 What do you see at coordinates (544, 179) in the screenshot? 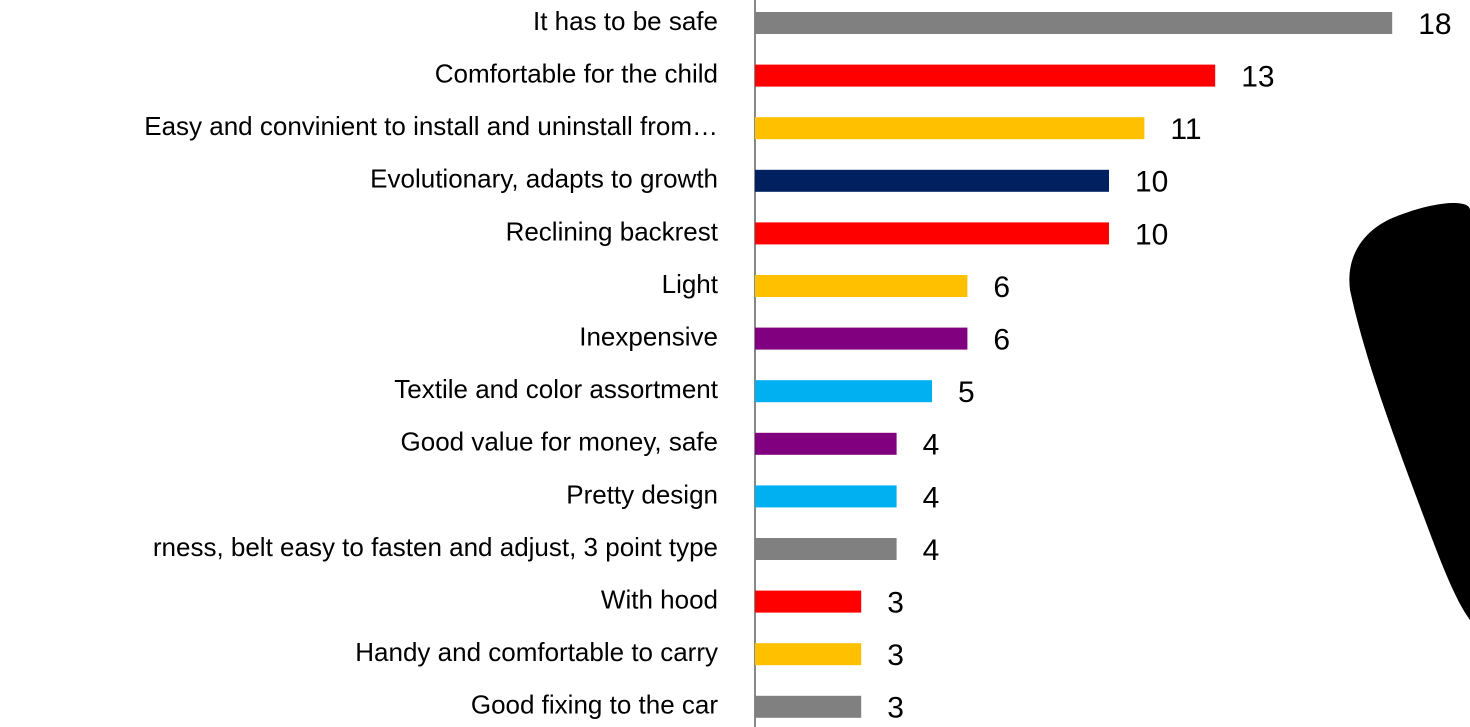
I see `category-label: Evolutionary, adapts to growth` at bounding box center [544, 179].